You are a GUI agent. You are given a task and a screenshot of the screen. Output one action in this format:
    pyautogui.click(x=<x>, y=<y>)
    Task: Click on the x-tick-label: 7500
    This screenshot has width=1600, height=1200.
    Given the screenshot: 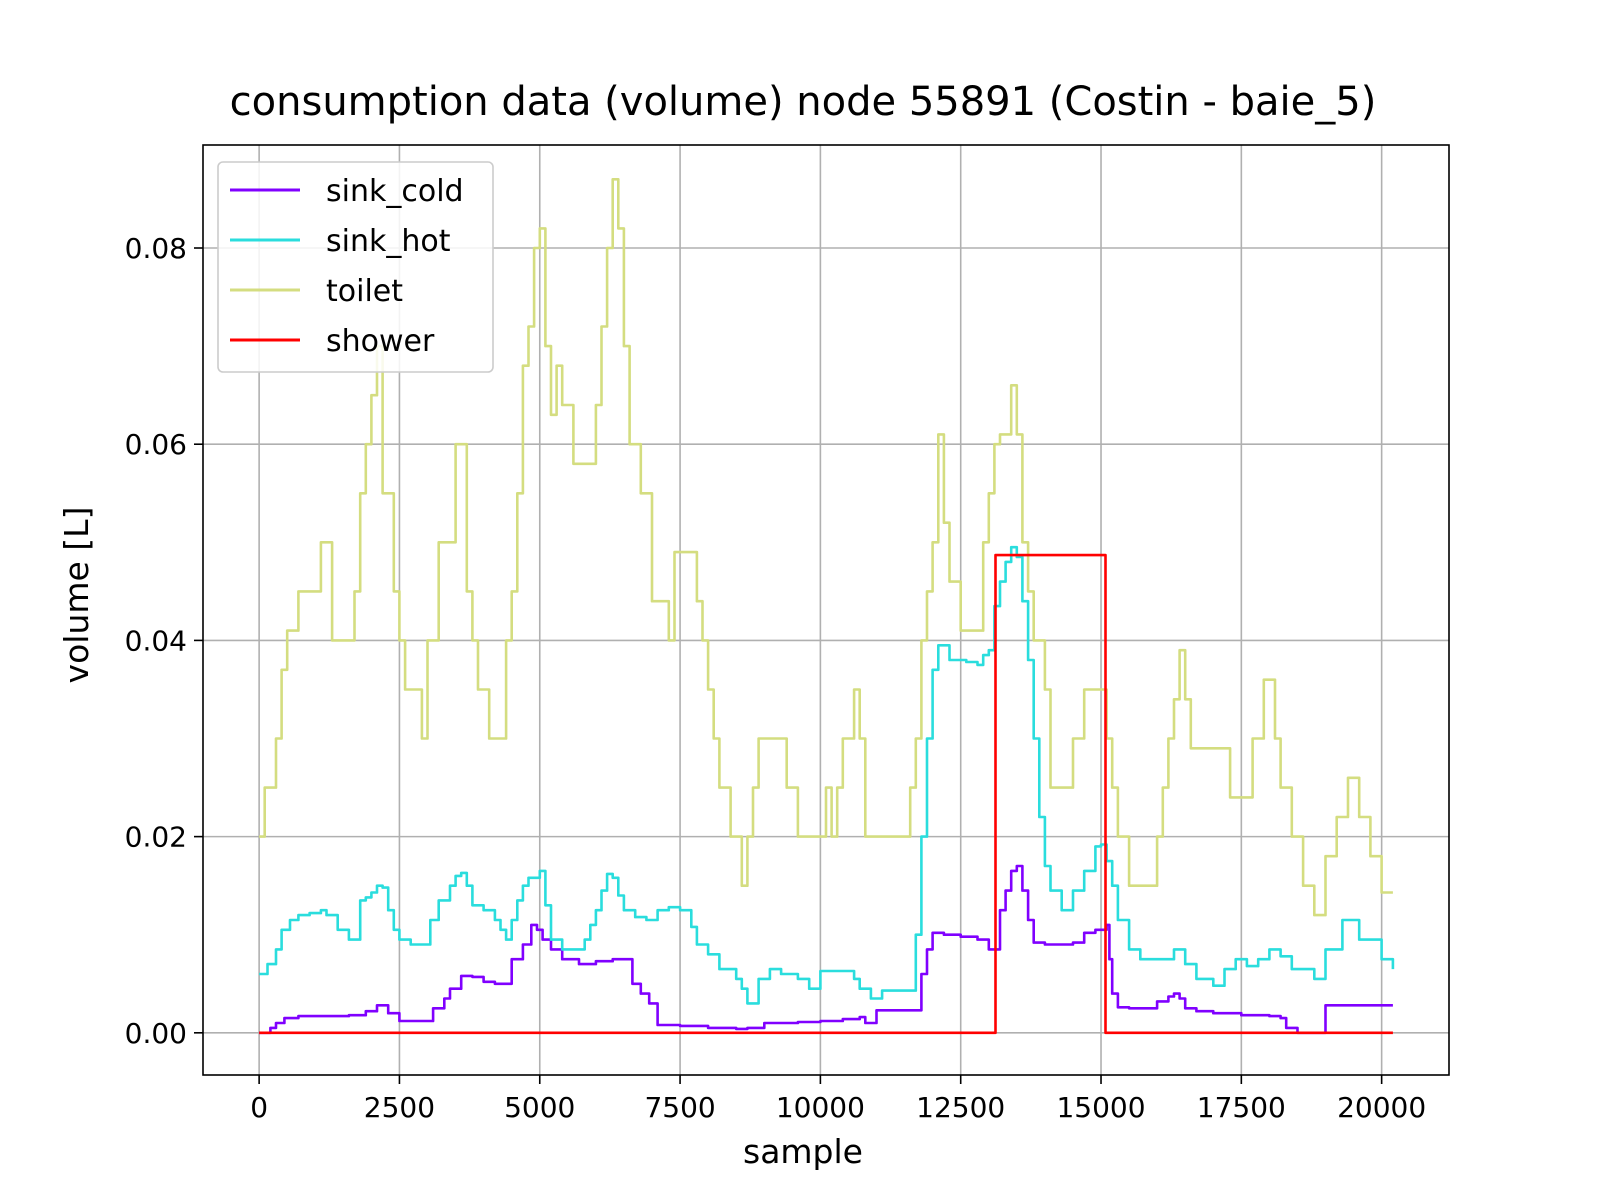 What is the action you would take?
    pyautogui.click(x=679, y=1107)
    